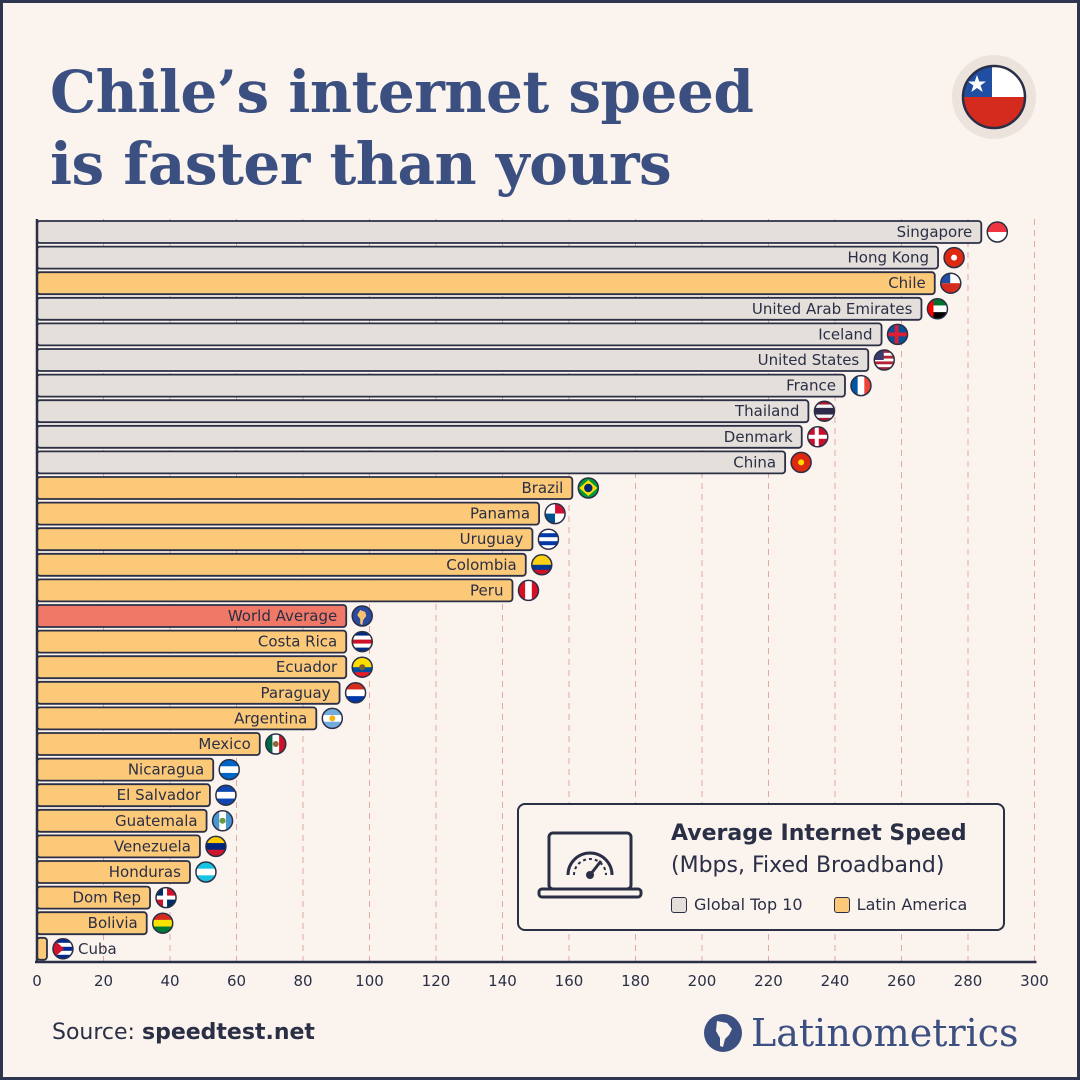 This screenshot has height=1080, width=1080. I want to click on brand-name: Latinometrics, so click(885, 1033).